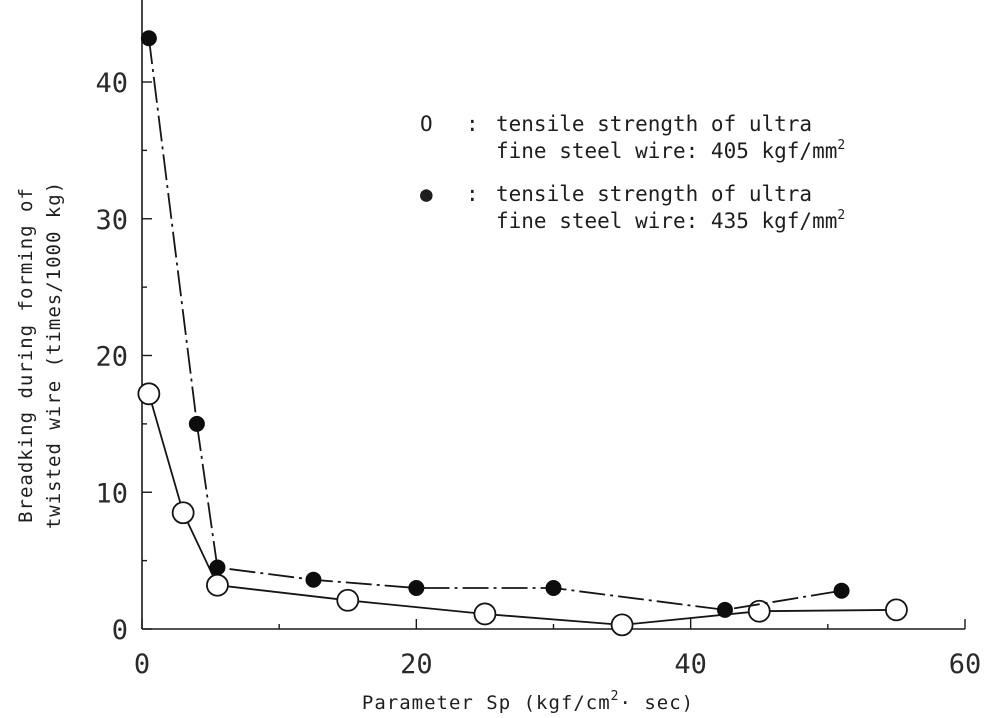 The image size is (987, 718). What do you see at coordinates (111, 493) in the screenshot?
I see `y-tick-label-10: 10` at bounding box center [111, 493].